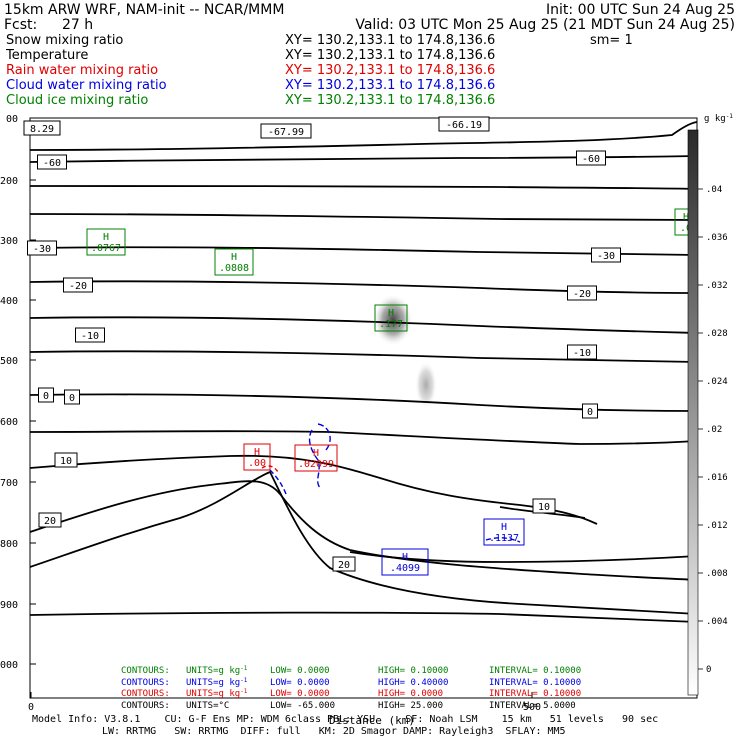 This screenshot has height=740, width=740. What do you see at coordinates (390, 100) in the screenshot?
I see `field-xy-4: XY= 130.2,133.1 to 174.8,136.6` at bounding box center [390, 100].